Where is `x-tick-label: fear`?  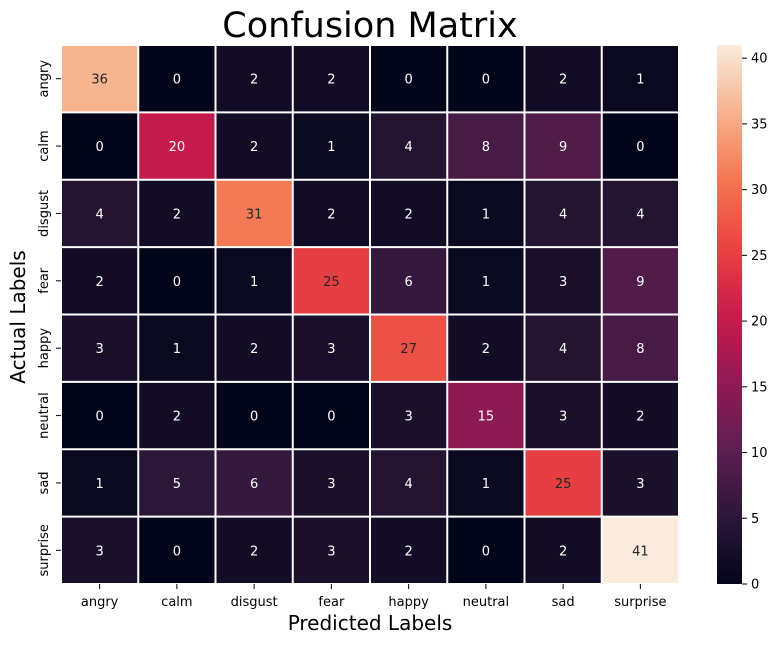 x-tick-label: fear is located at coordinates (331, 602).